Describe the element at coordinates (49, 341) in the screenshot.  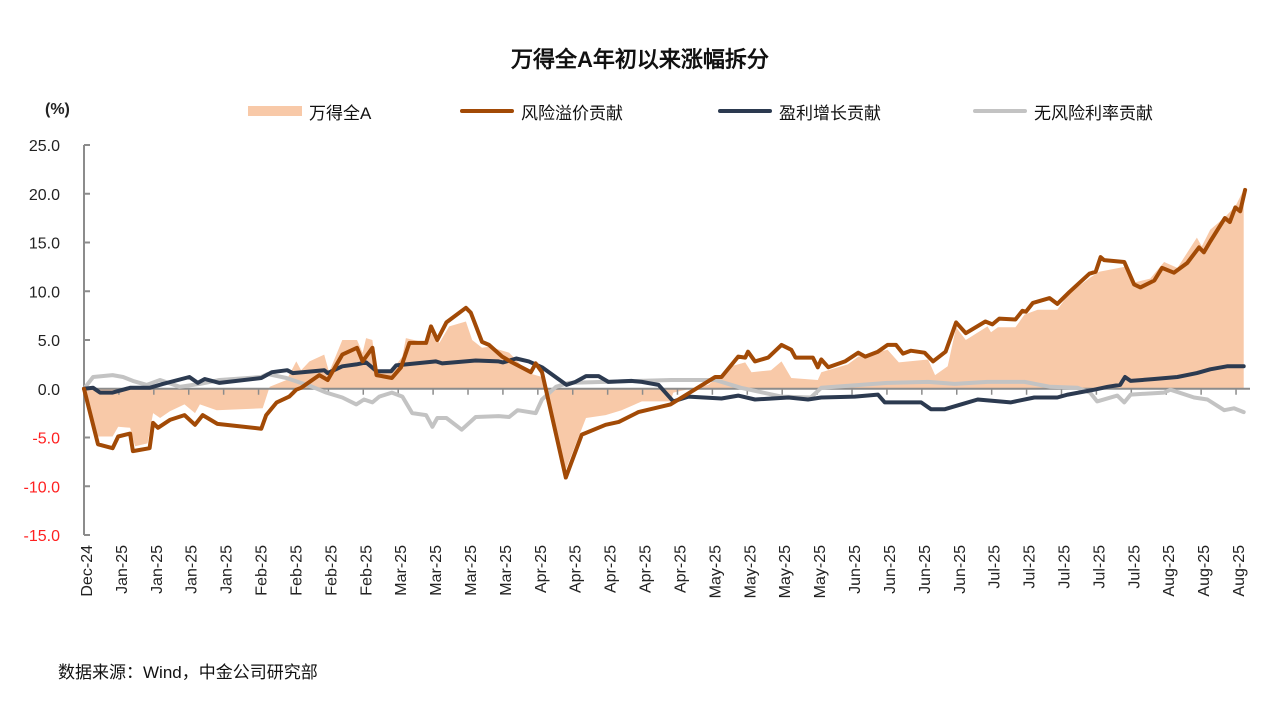
I see `y-tick-label: 5.0` at that location.